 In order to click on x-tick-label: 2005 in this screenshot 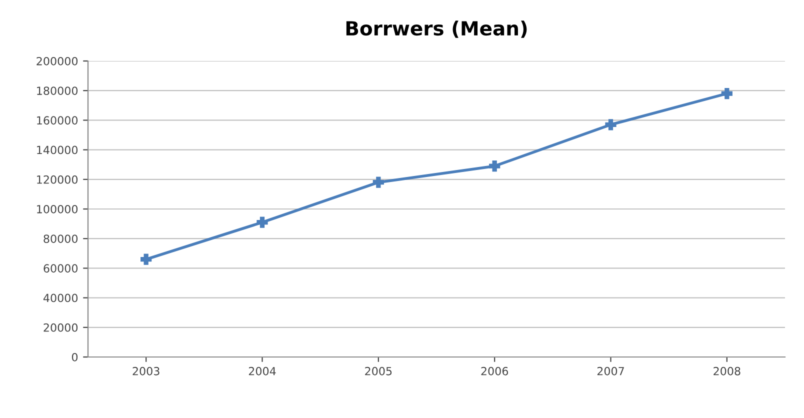, I will do `click(378, 371)`.